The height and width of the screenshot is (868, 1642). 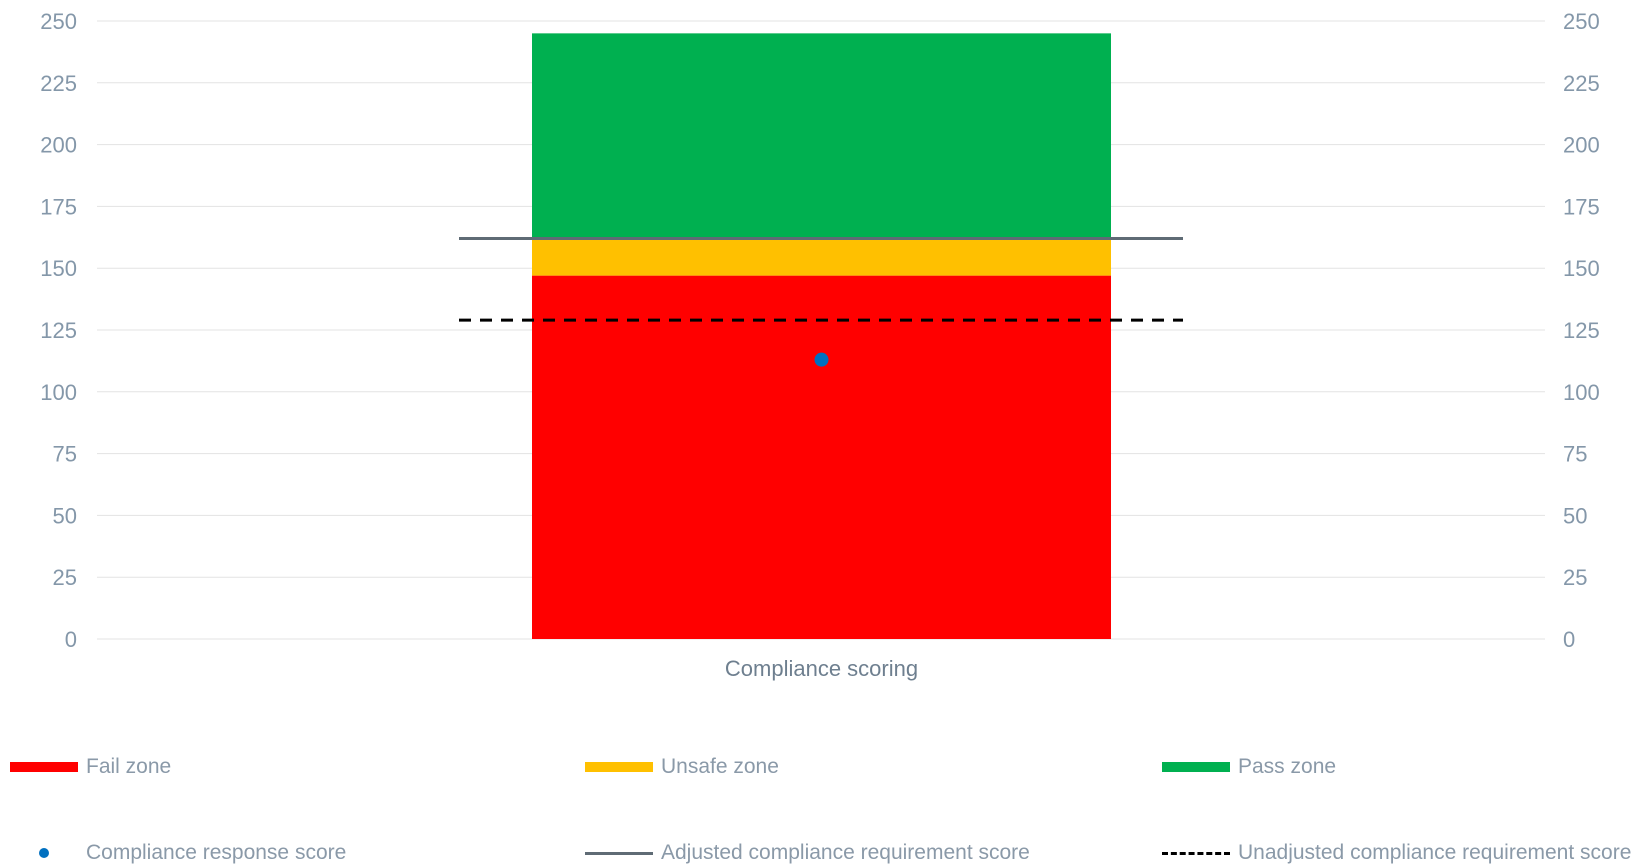 I want to click on legend-item-pass: Pass zone, so click(x=1249, y=767).